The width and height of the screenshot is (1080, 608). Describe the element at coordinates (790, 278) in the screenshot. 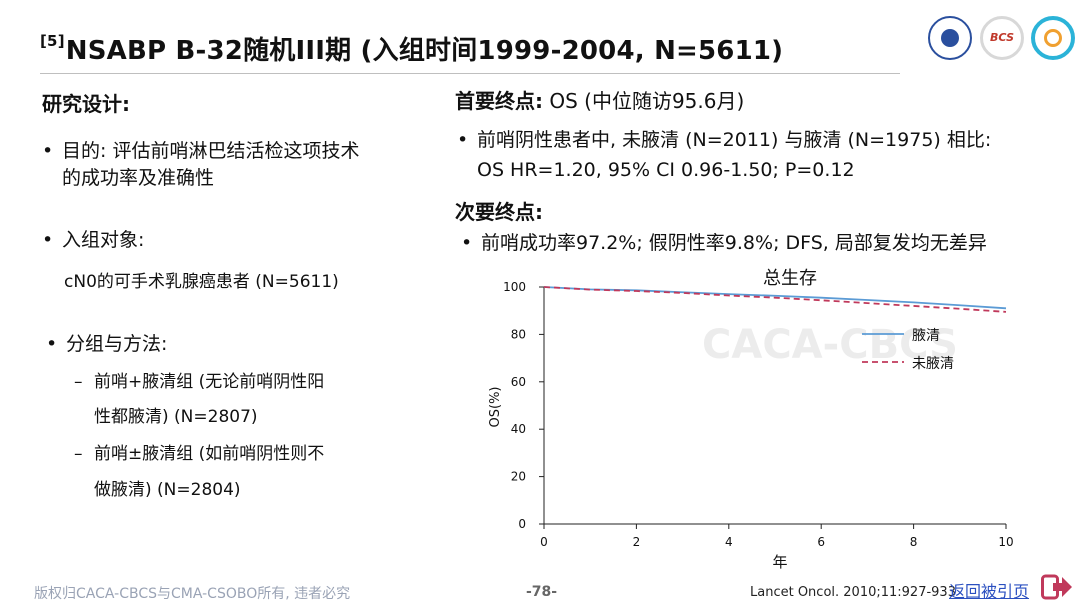

I see `chart-title: 总生存` at that location.